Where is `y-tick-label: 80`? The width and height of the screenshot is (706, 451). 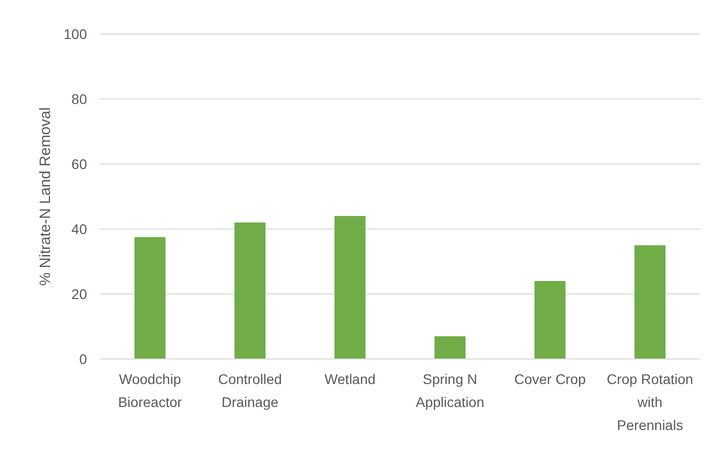 y-tick-label: 80 is located at coordinates (79, 98).